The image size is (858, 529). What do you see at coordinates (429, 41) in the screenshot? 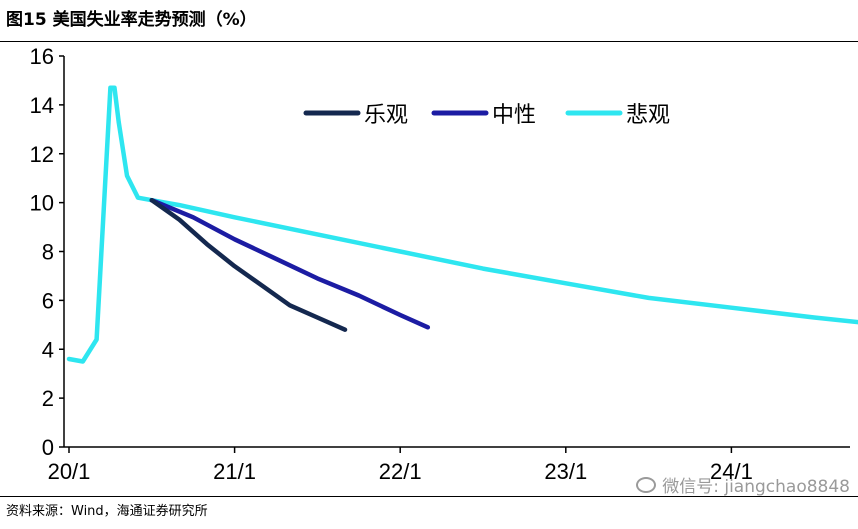
I see `top-rule` at bounding box center [429, 41].